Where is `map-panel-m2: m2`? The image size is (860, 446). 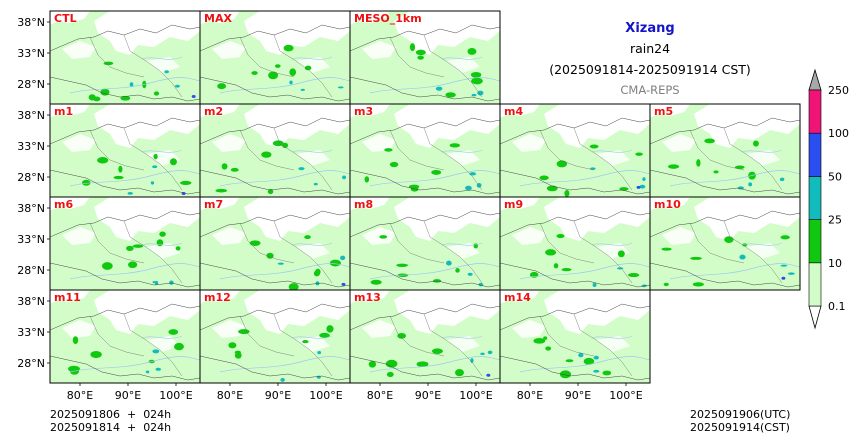
map-panel-m2: m2 is located at coordinates (275, 150).